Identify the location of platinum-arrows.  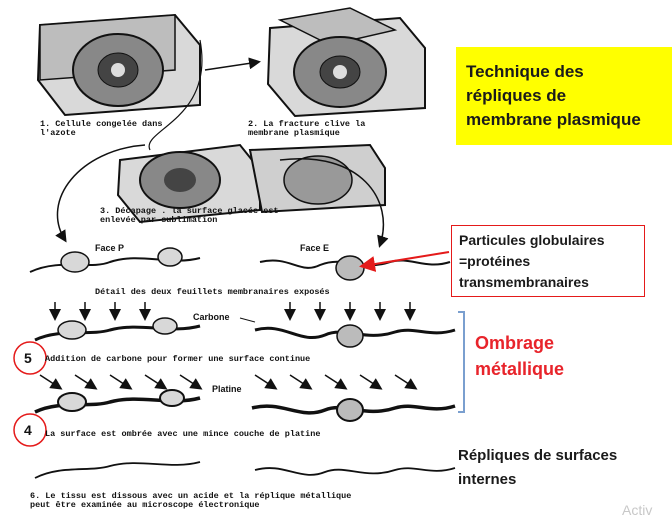
(228, 382).